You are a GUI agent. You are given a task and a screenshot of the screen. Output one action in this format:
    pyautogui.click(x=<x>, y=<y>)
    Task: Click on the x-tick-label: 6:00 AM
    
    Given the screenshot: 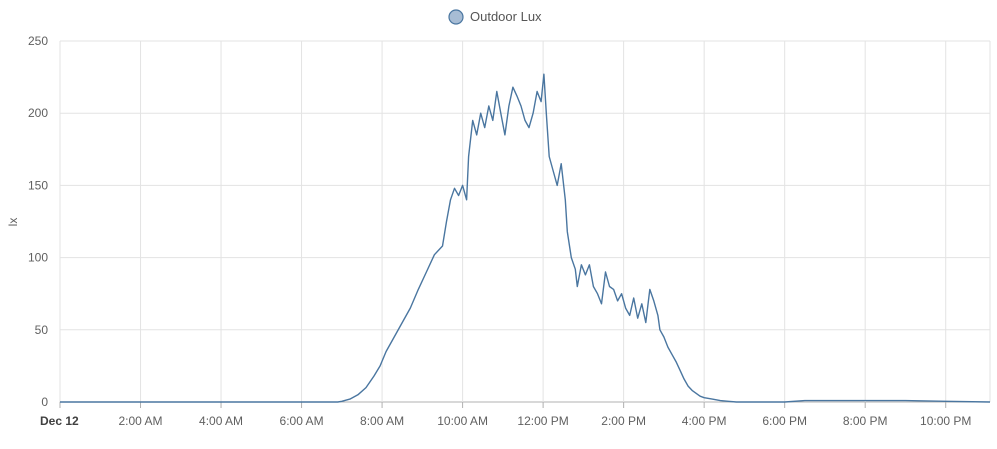 What is the action you would take?
    pyautogui.click(x=302, y=421)
    